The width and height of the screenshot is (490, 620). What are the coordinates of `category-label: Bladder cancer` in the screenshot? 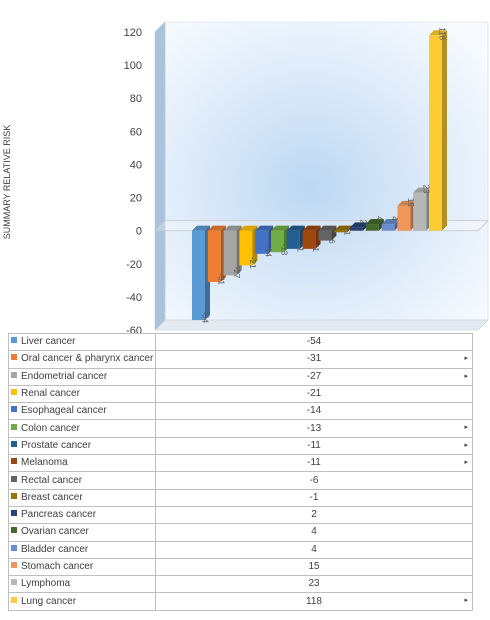 It's located at (55, 549).